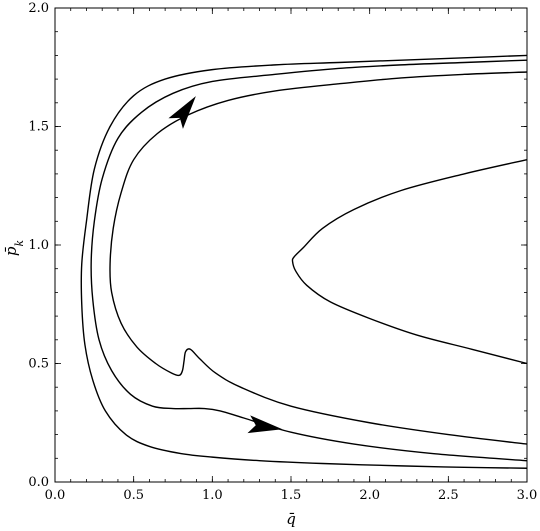 The image size is (540, 531). What do you see at coordinates (448, 495) in the screenshot?
I see `x-tick-label: 2.5` at bounding box center [448, 495].